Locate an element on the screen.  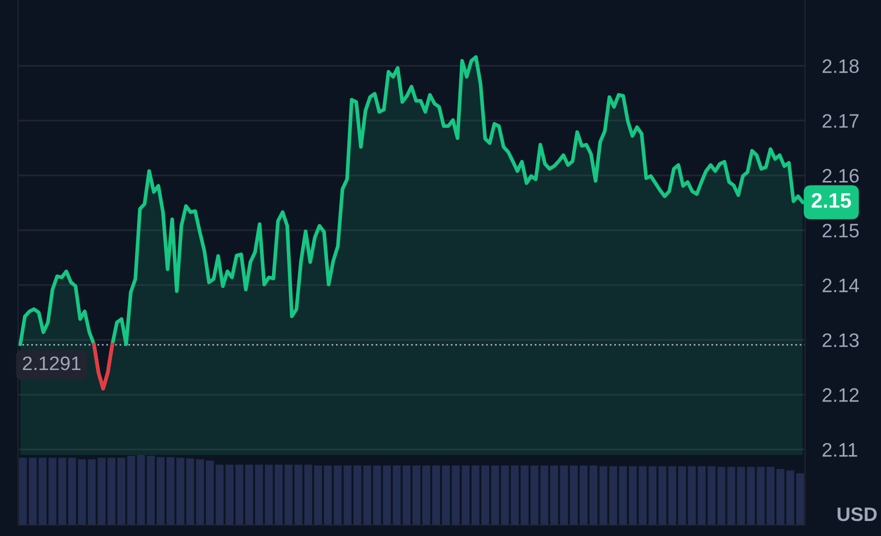
ref-line-label: 2.1291 is located at coordinates (51, 363).